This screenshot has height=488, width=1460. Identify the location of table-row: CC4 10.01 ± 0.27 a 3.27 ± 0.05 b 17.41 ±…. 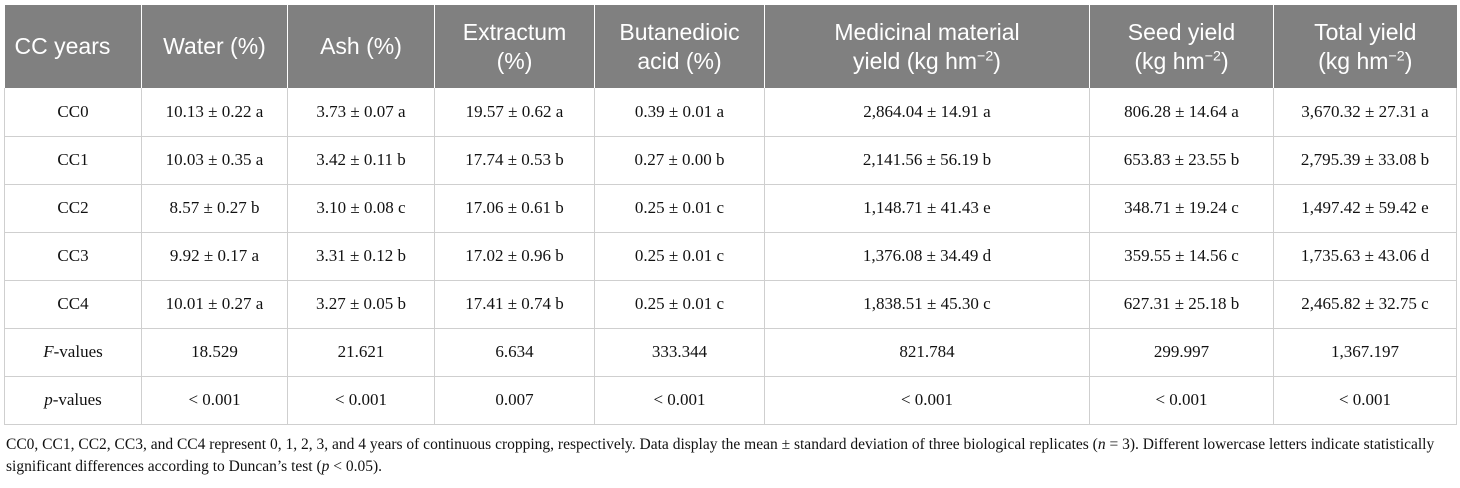
(730, 304).